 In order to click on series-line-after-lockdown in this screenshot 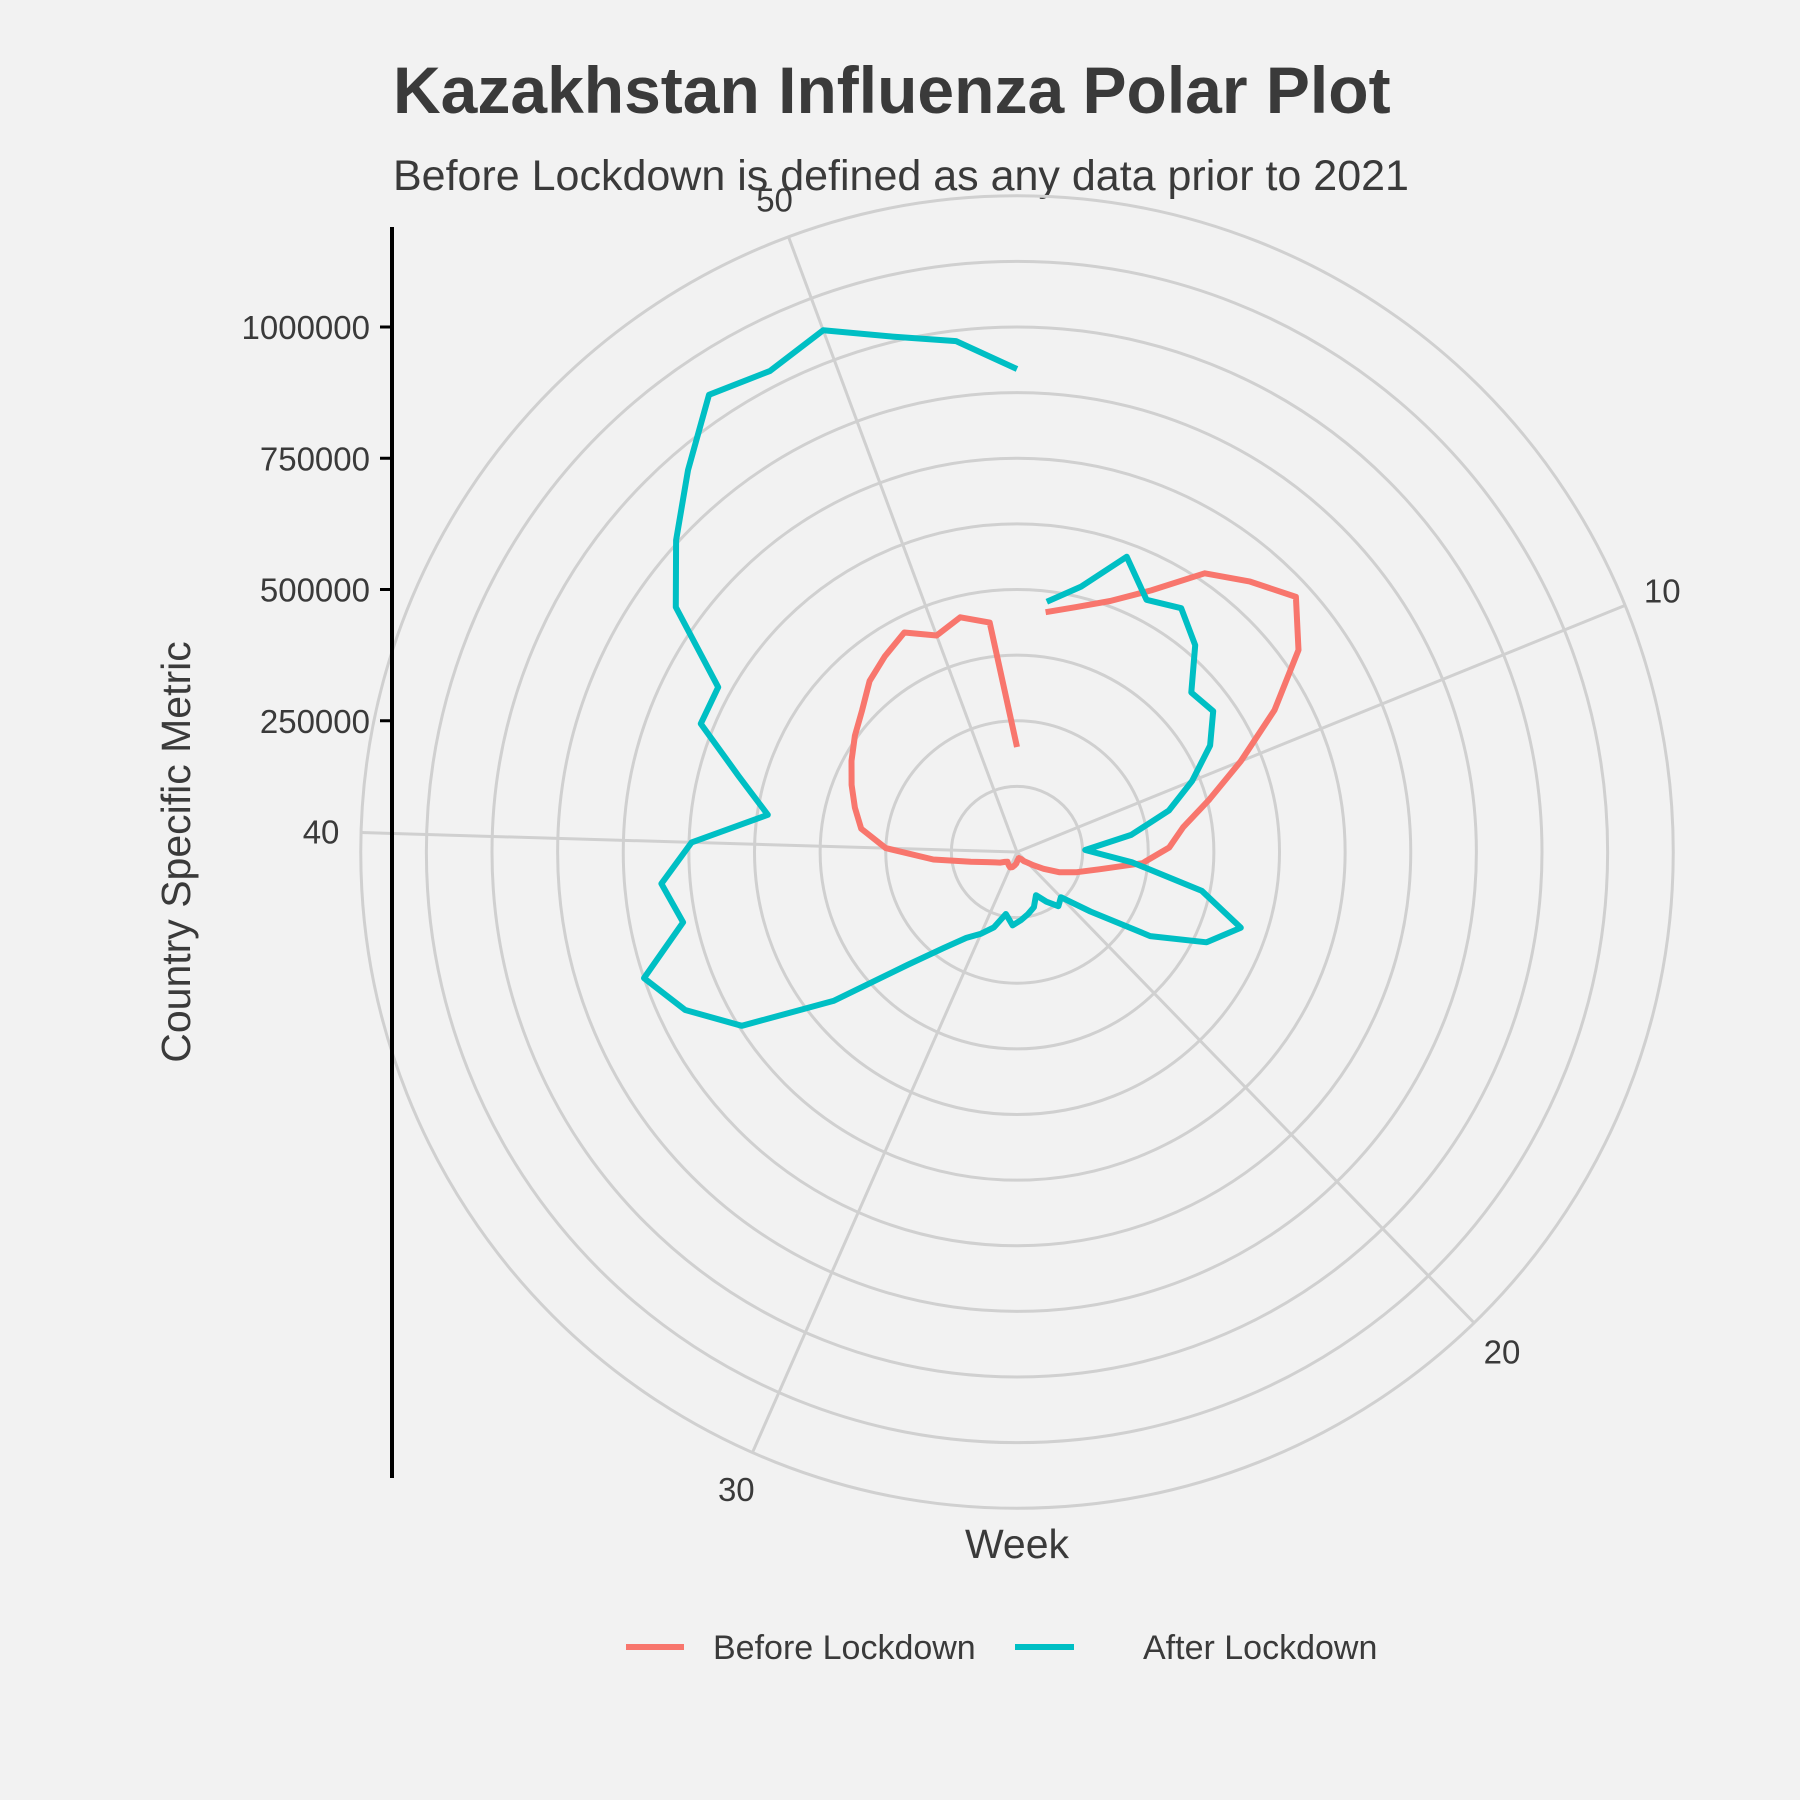, I will do `click(942, 678)`.